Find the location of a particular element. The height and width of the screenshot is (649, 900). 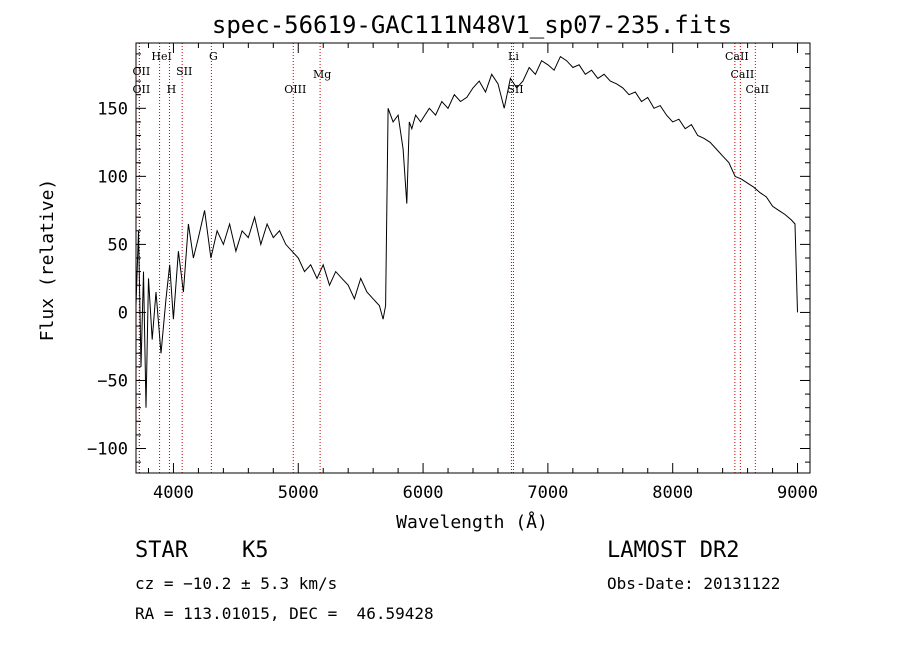

y-tick-label: 150 is located at coordinates (112, 109).